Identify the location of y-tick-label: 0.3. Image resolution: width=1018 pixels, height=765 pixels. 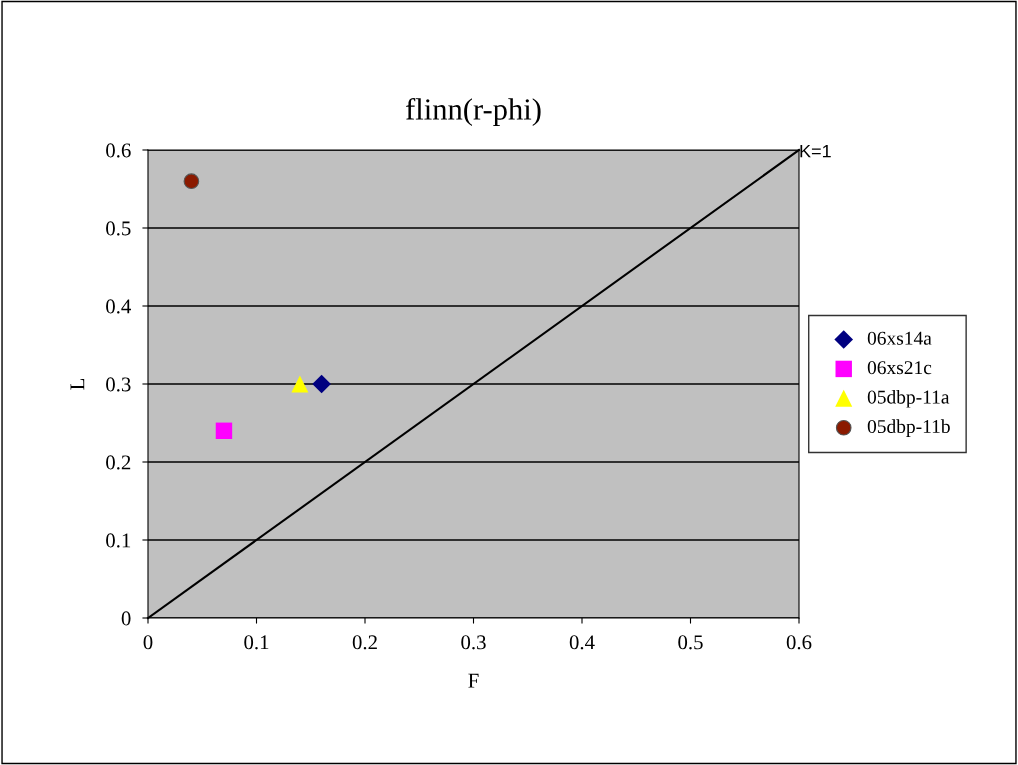
(118, 384).